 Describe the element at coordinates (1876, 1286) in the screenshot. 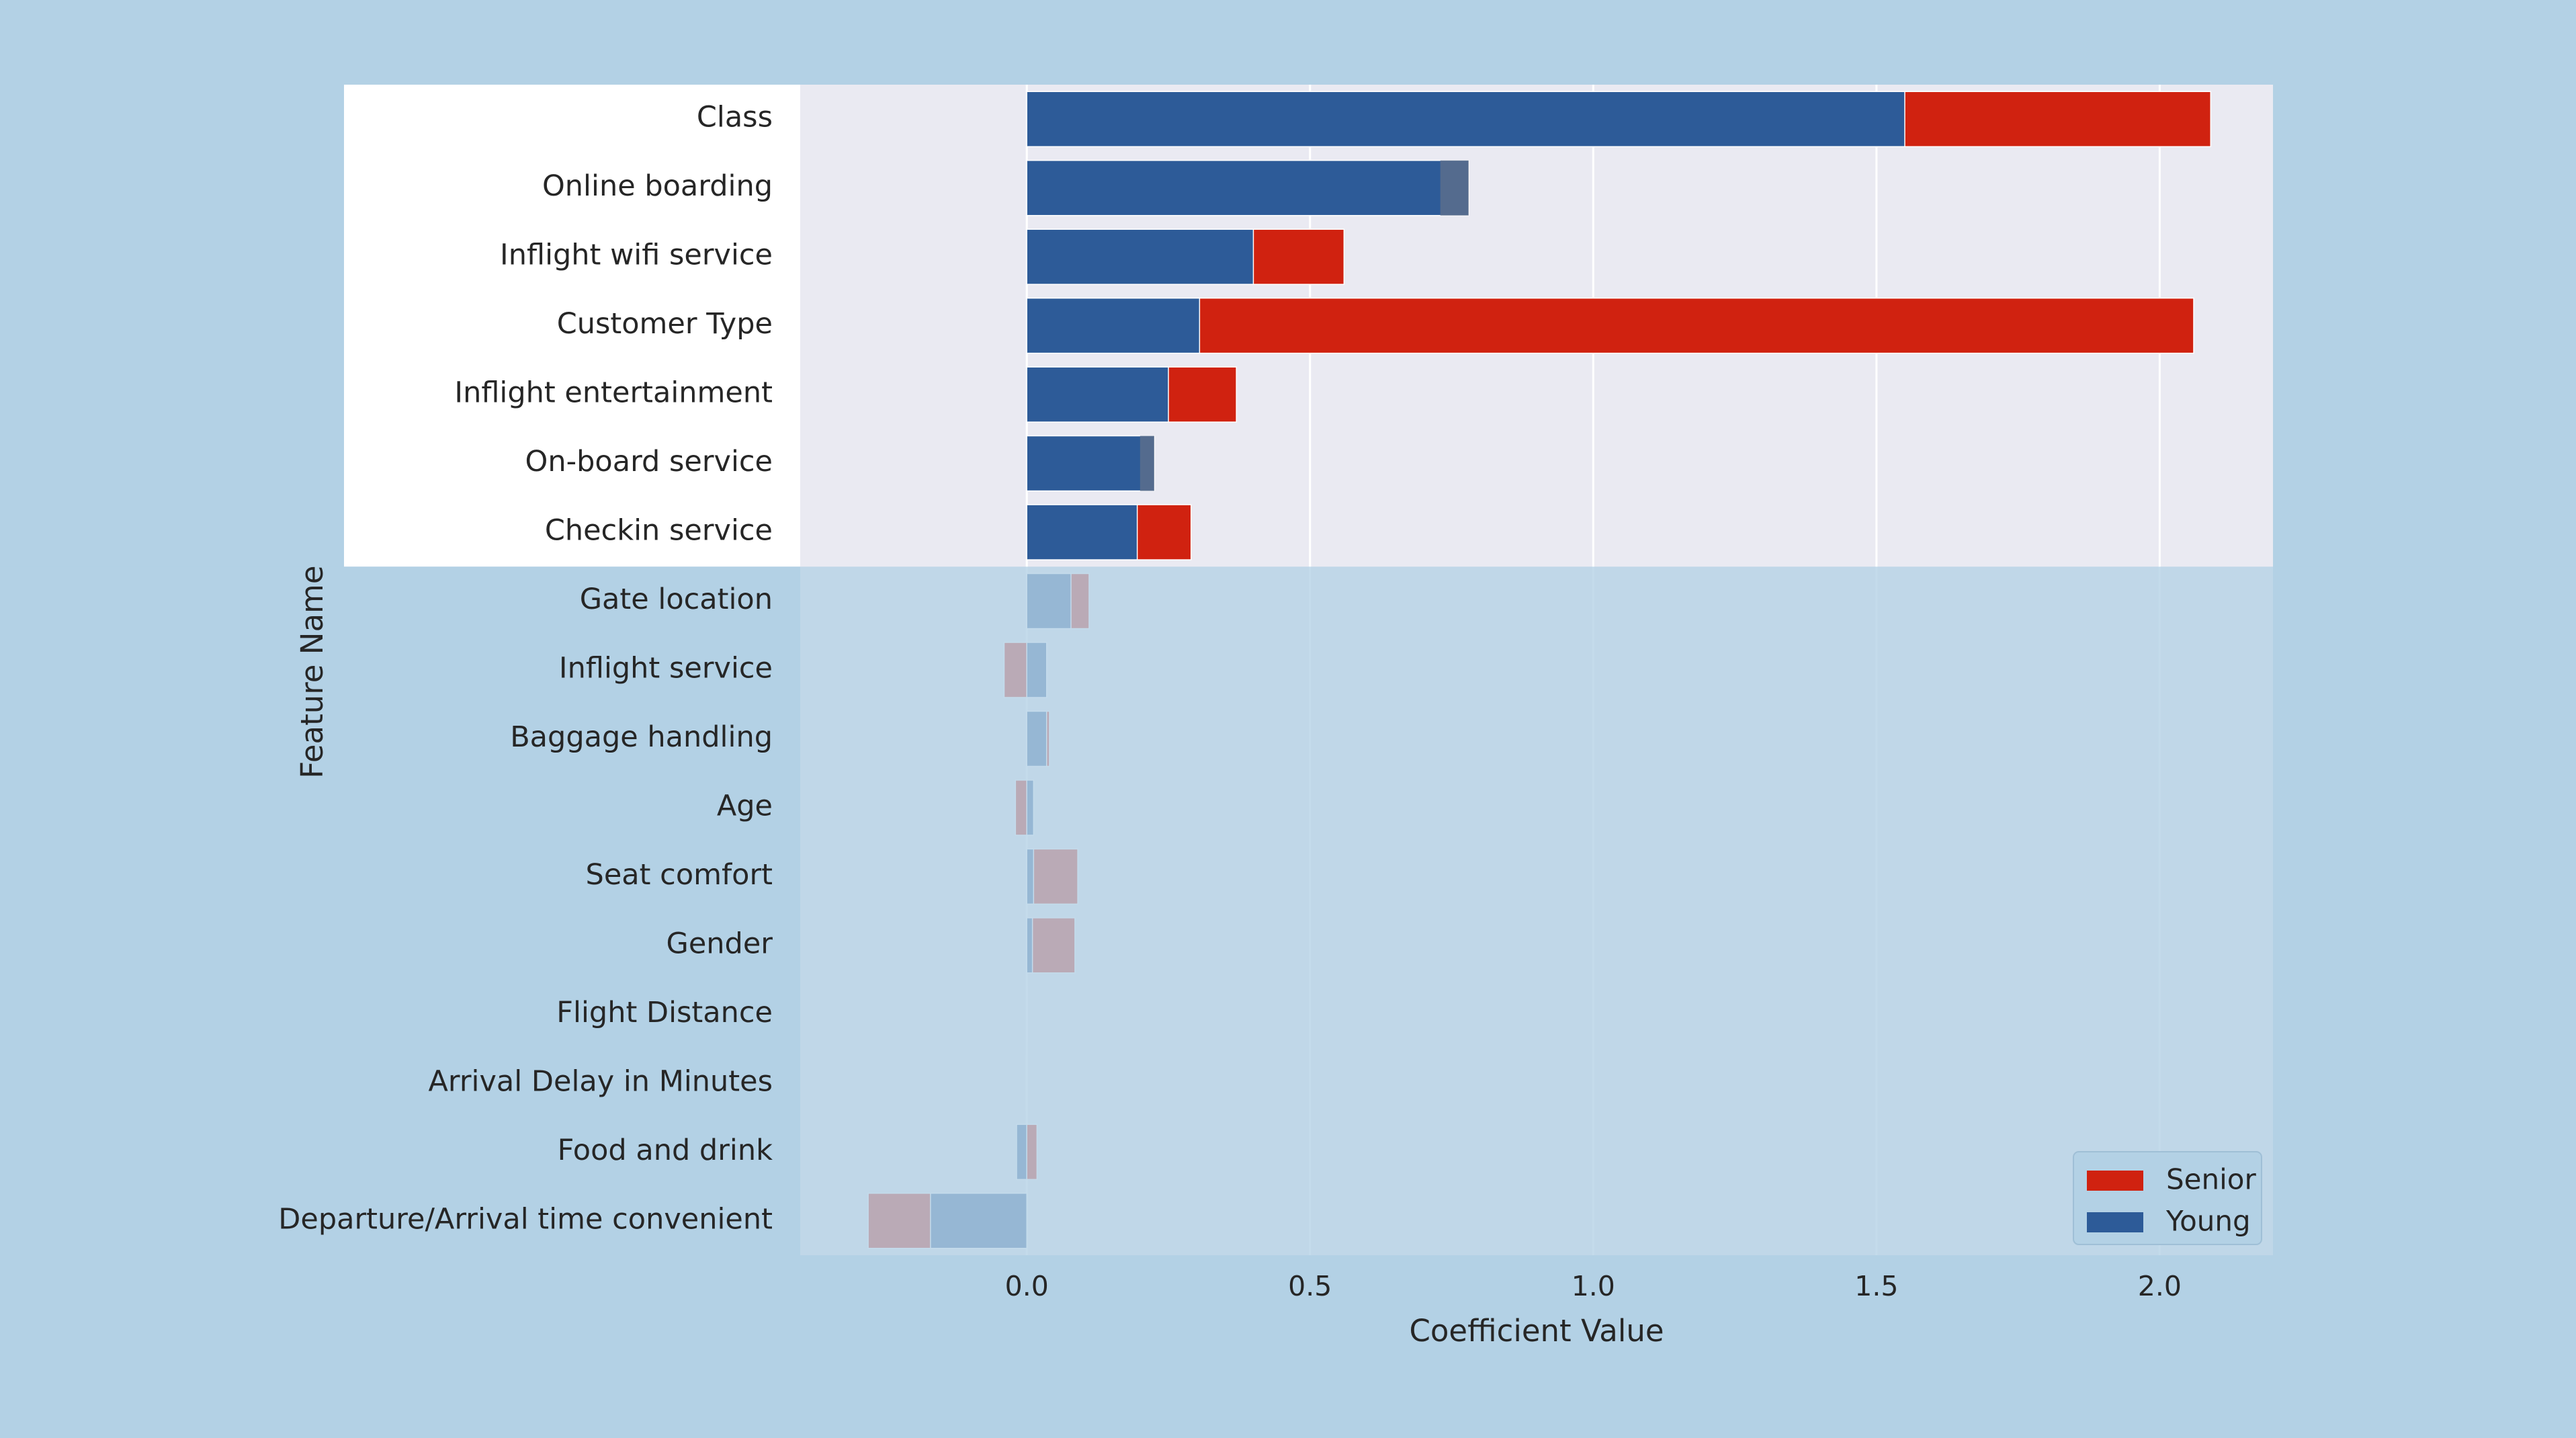

I see `x-tick-label-3: 1.5` at that location.